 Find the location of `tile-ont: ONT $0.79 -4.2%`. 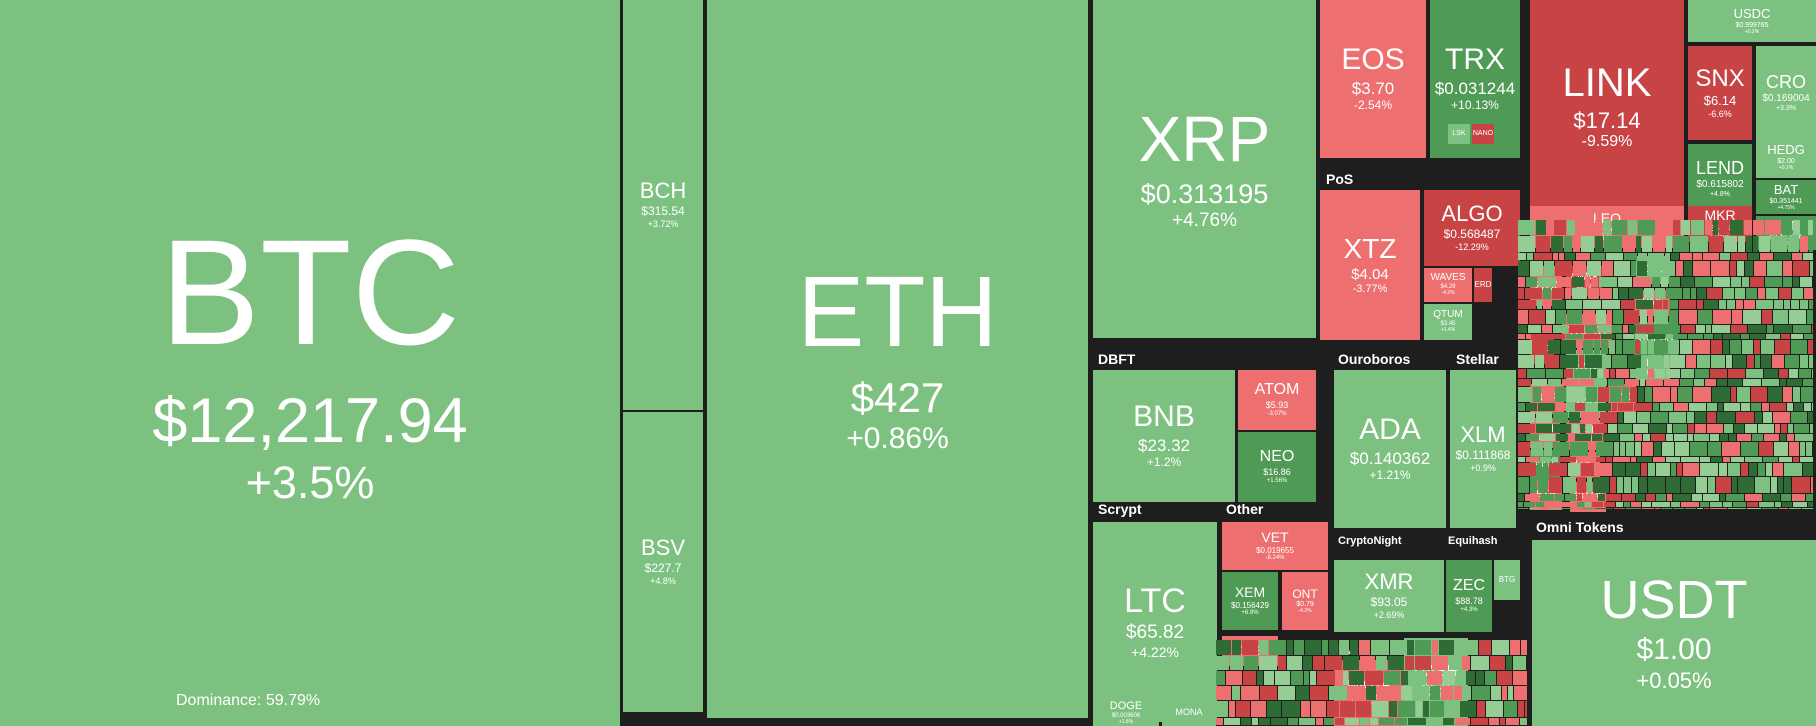

tile-ont: ONT $0.79 -4.2% is located at coordinates (1305, 601).